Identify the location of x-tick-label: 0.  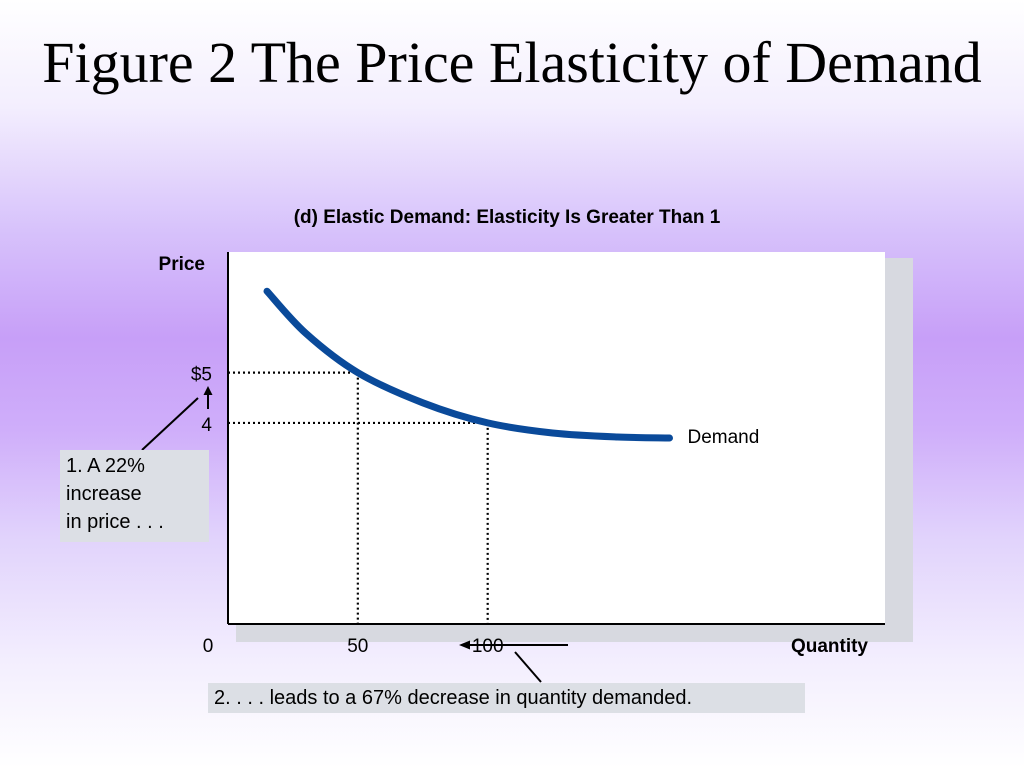
(208, 646).